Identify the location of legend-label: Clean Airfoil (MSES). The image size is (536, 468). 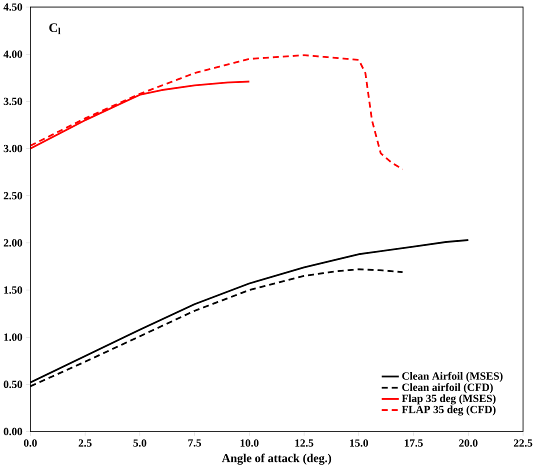
(452, 377).